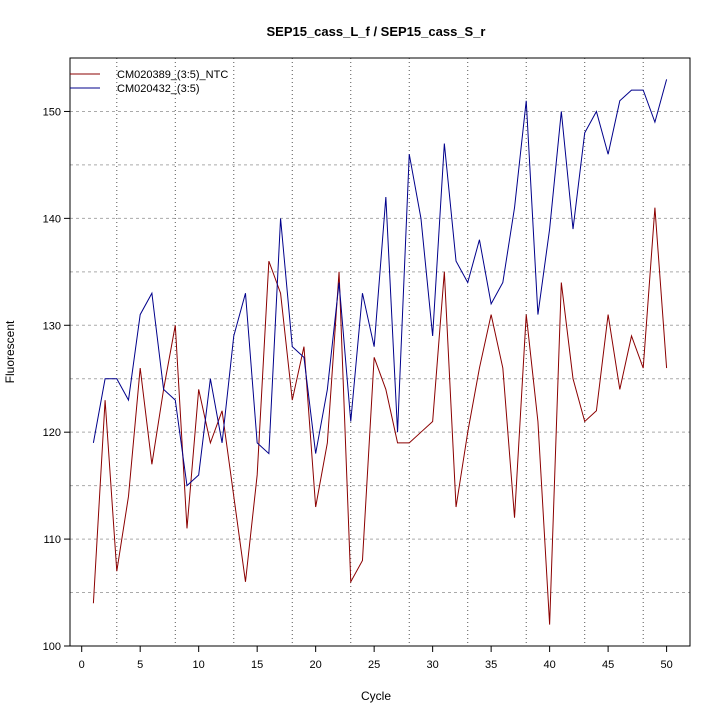 The height and width of the screenshot is (720, 720). What do you see at coordinates (149, 82) in the screenshot?
I see `legend: CM020389_(3:5)_NTC CM020432_(3:5)` at bounding box center [149, 82].